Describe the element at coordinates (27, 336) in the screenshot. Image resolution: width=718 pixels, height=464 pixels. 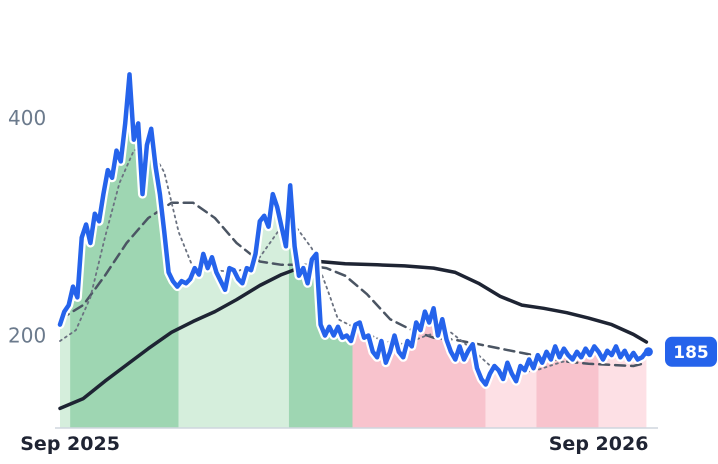
I see `y-tick-label: 200` at that location.